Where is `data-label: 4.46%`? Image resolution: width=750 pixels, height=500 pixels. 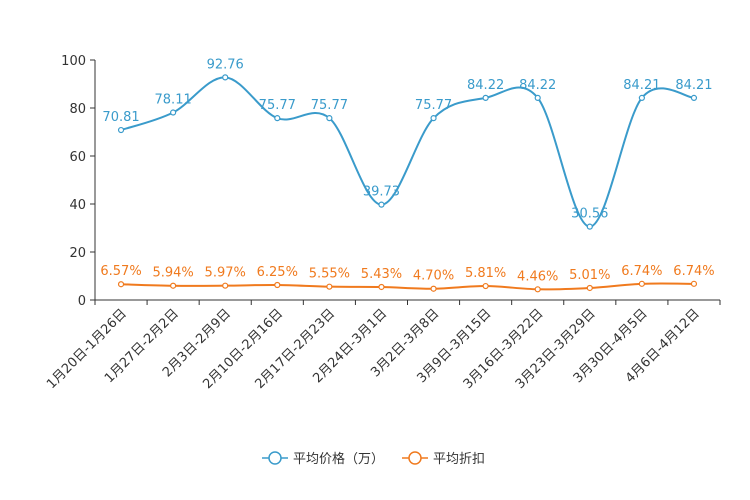 data-label: 4.46% is located at coordinates (537, 276).